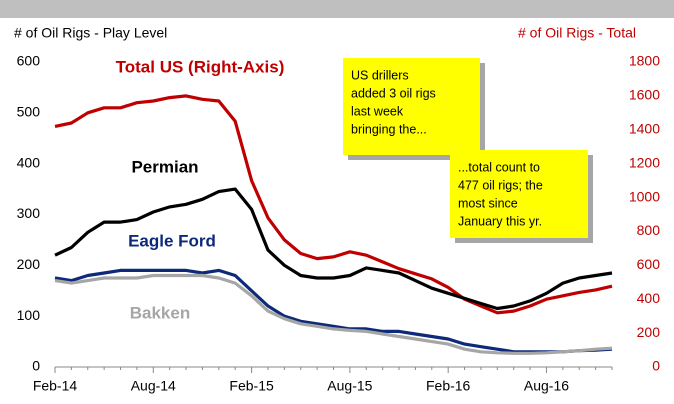 This screenshot has height=404, width=674. Describe the element at coordinates (29, 61) in the screenshot. I see `y-tick-label: 600` at that location.